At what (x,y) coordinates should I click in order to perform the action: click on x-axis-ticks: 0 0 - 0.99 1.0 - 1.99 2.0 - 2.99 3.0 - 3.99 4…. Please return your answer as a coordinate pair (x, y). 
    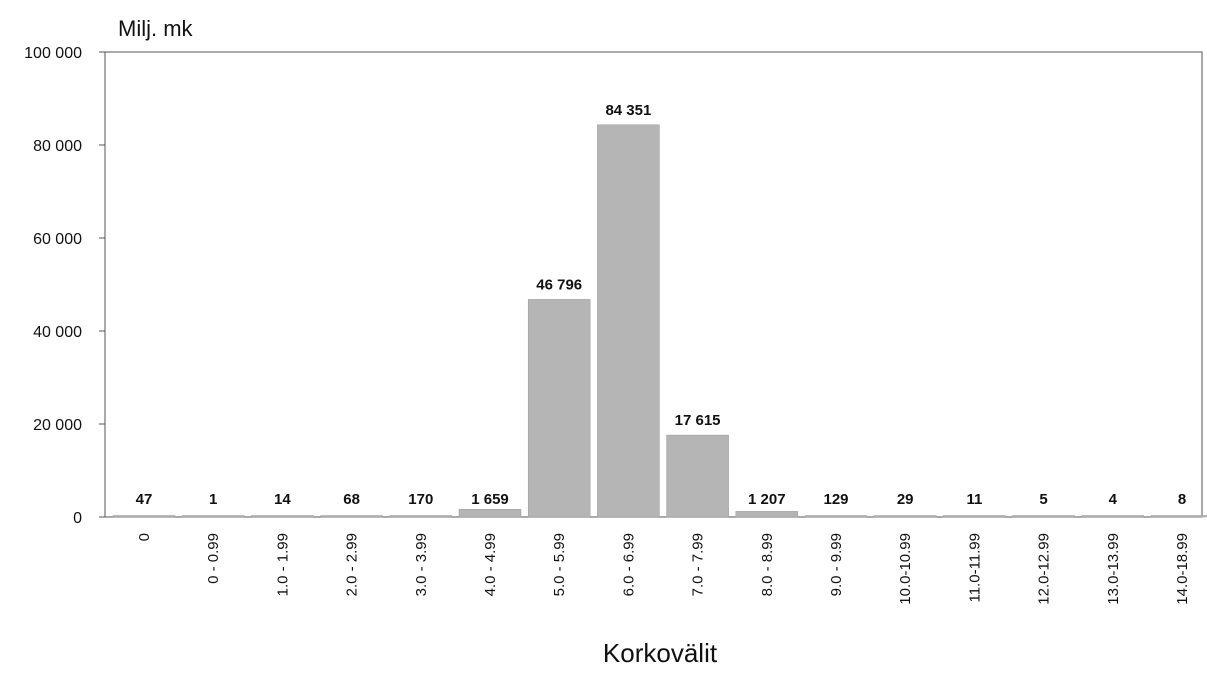
    Looking at the image, I should click on (663, 569).